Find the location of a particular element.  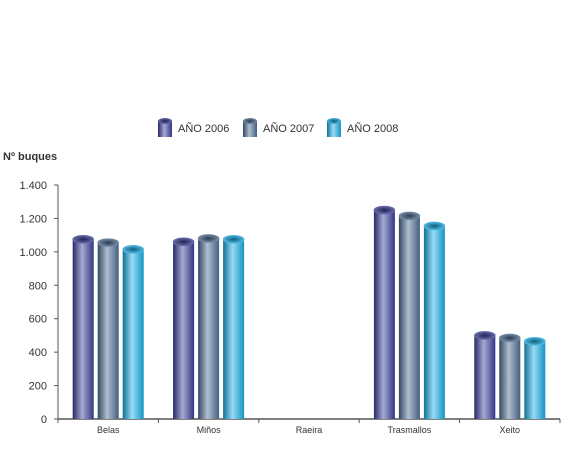

y-axis: 0 200 400 600 800 1.000 1.200 1.400 is located at coordinates (39, 303).